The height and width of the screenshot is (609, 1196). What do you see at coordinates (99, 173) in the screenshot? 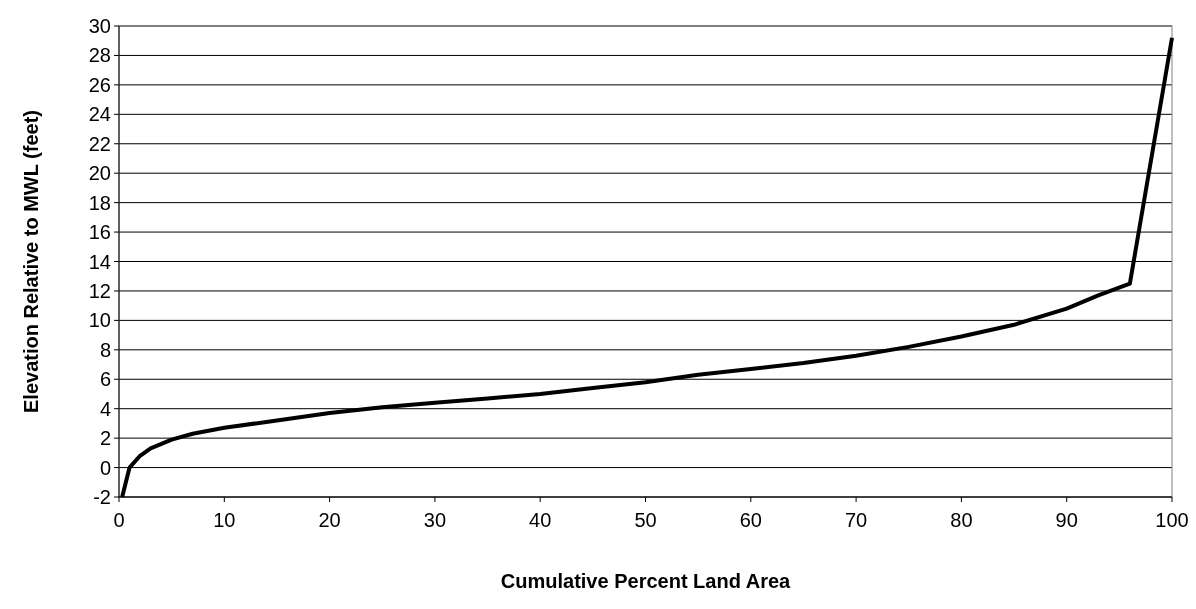
I see `y-tick-label: 20` at bounding box center [99, 173].